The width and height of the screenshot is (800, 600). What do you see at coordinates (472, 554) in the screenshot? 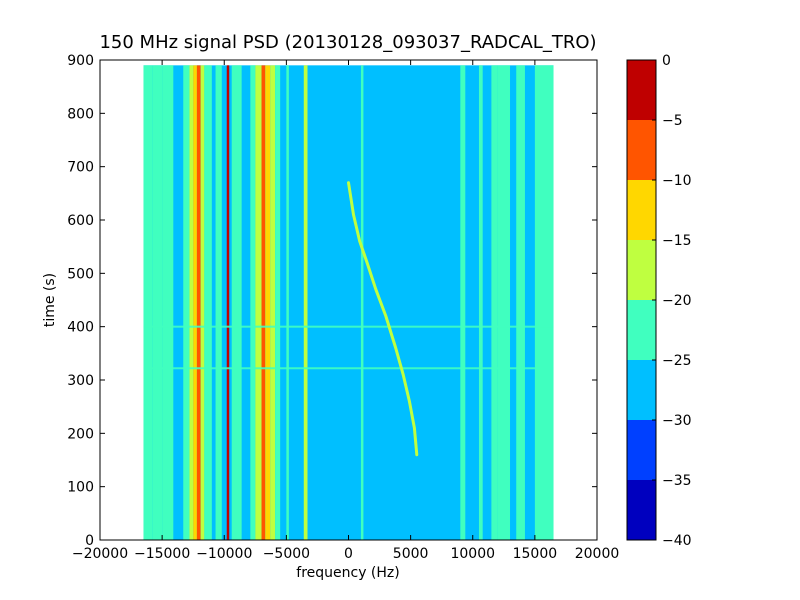
I see `x-tick-label: 10000` at bounding box center [472, 554].